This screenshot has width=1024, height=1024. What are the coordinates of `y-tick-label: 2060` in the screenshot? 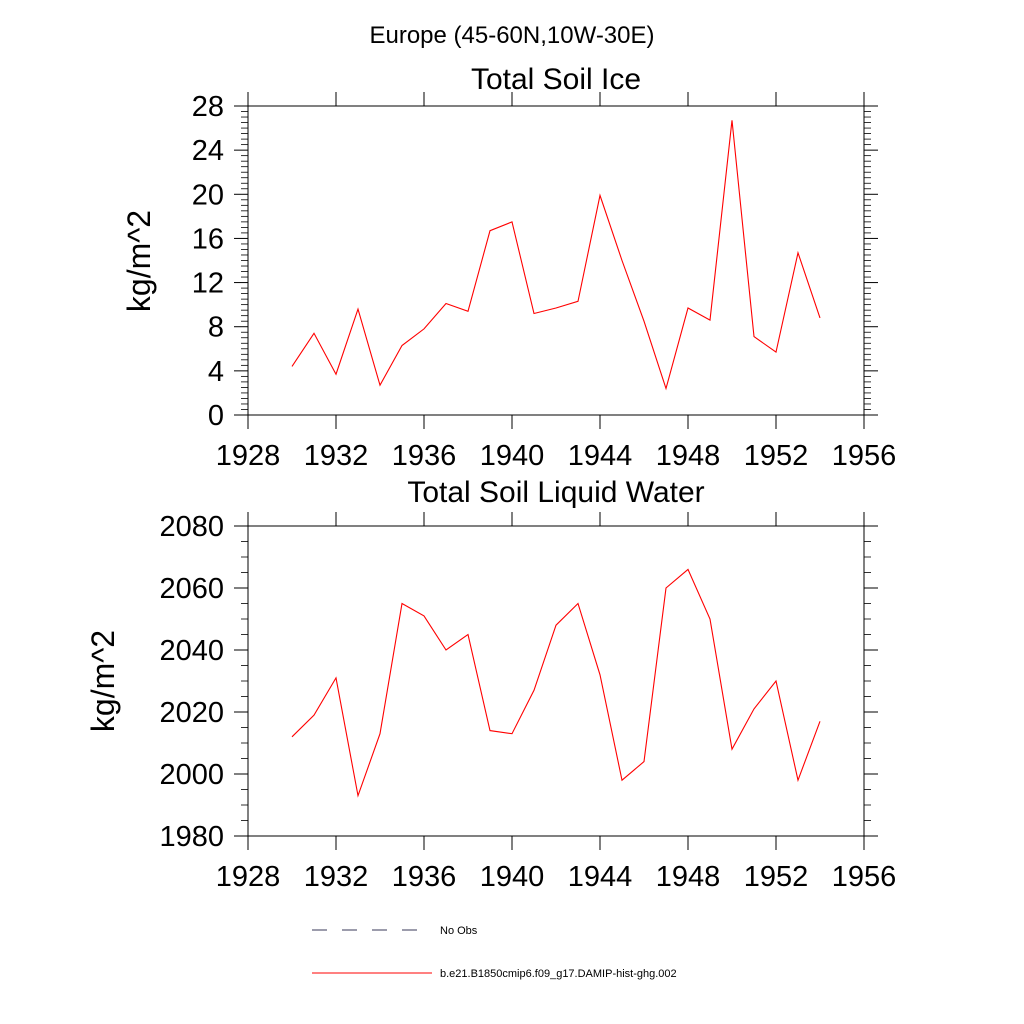 It's located at (191, 589).